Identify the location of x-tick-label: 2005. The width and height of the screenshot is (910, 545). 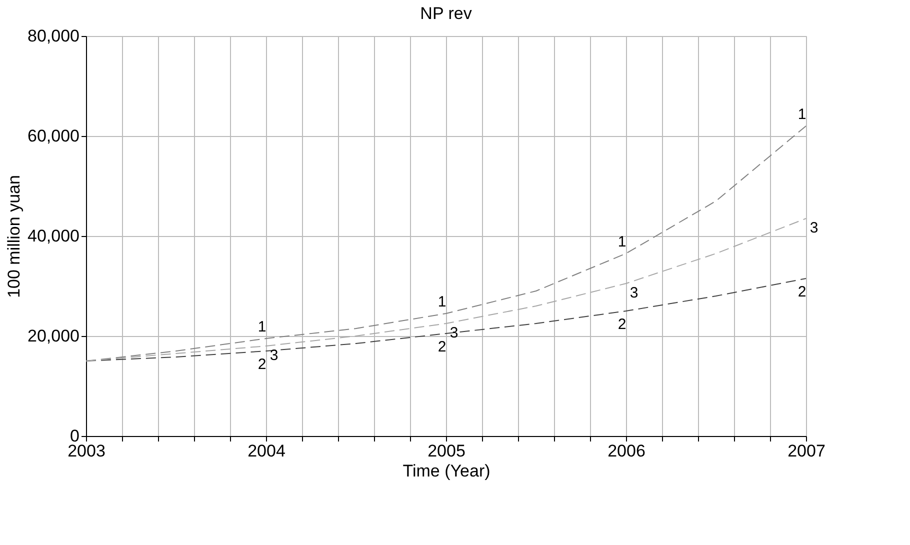
(447, 451).